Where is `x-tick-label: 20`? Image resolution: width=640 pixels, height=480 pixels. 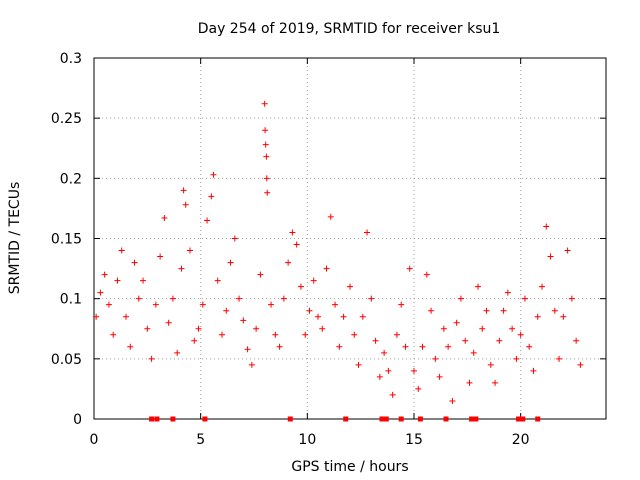
x-tick-label: 20 is located at coordinates (521, 440).